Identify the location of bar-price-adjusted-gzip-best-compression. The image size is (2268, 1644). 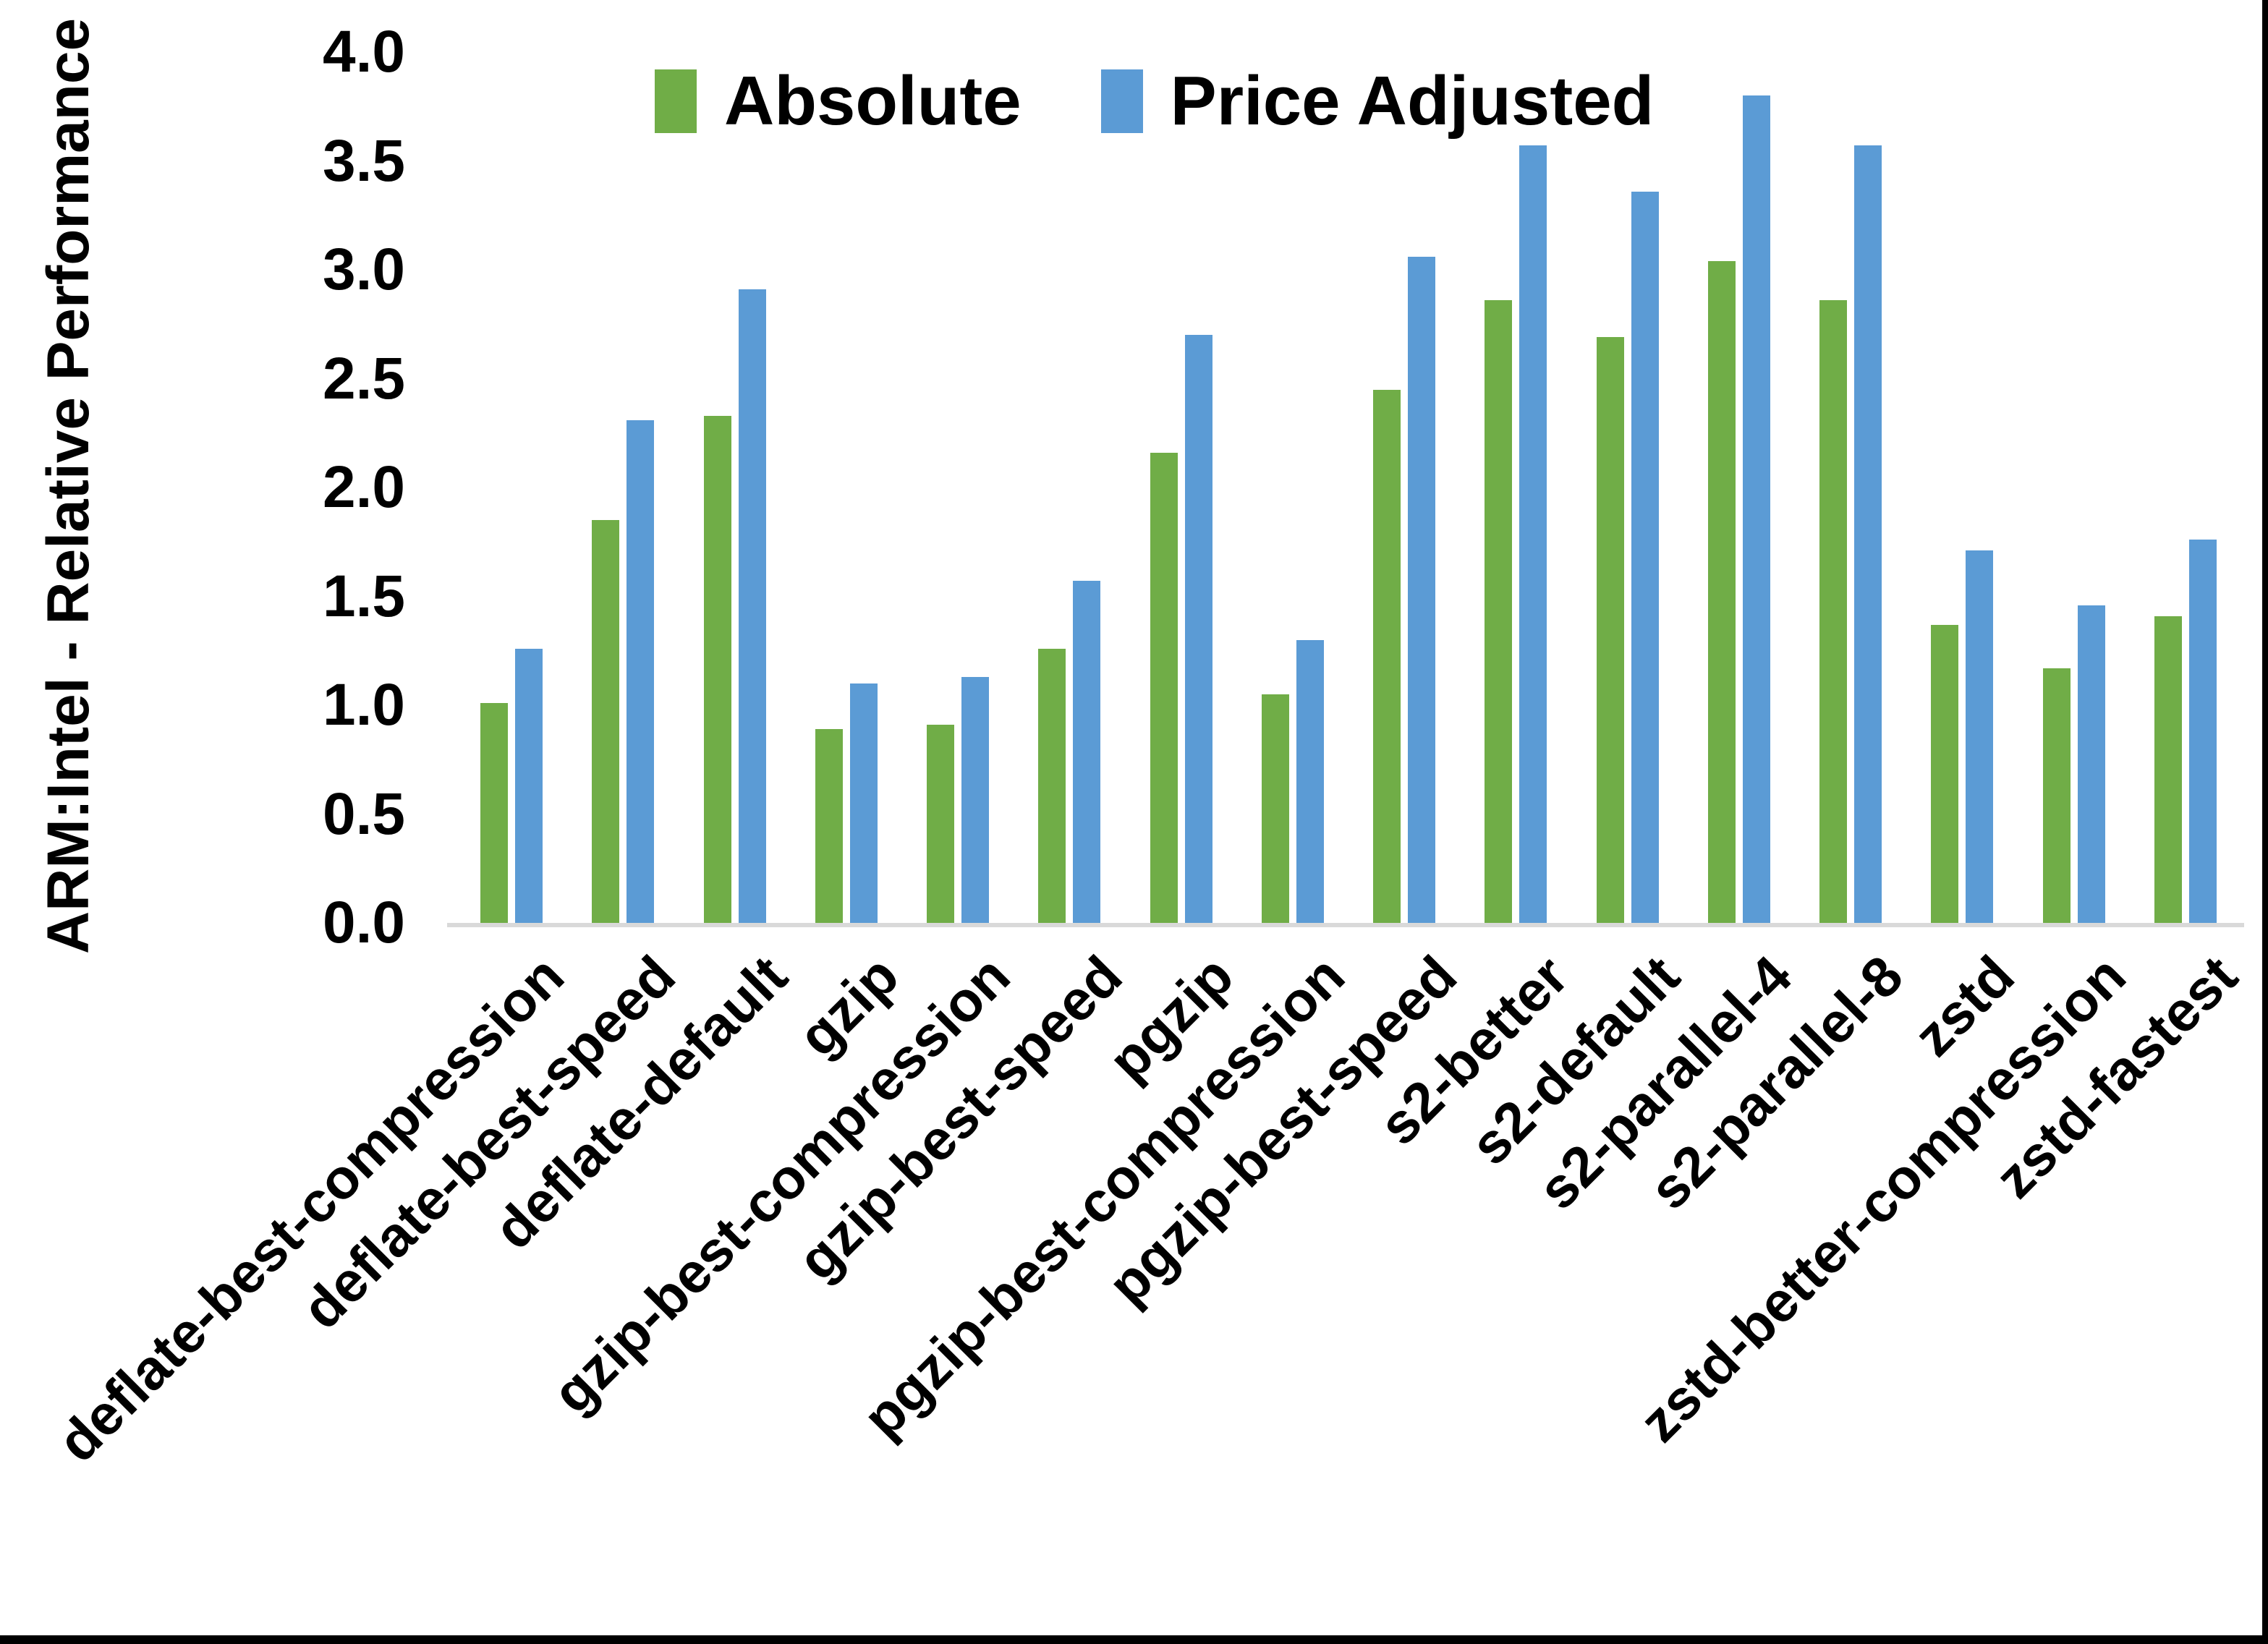
(975, 799).